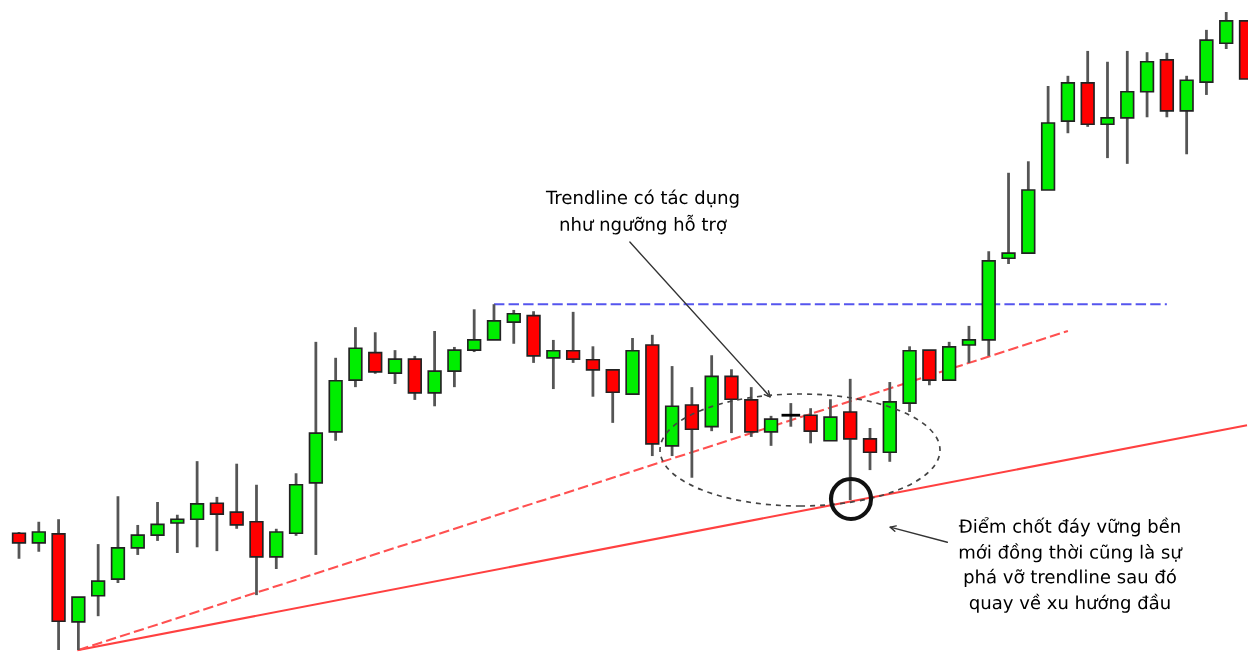 This screenshot has width=1248, height=652. I want to click on annotation: Trendline có tác dụng như ngưỡng hỗ trợ, so click(642, 212).